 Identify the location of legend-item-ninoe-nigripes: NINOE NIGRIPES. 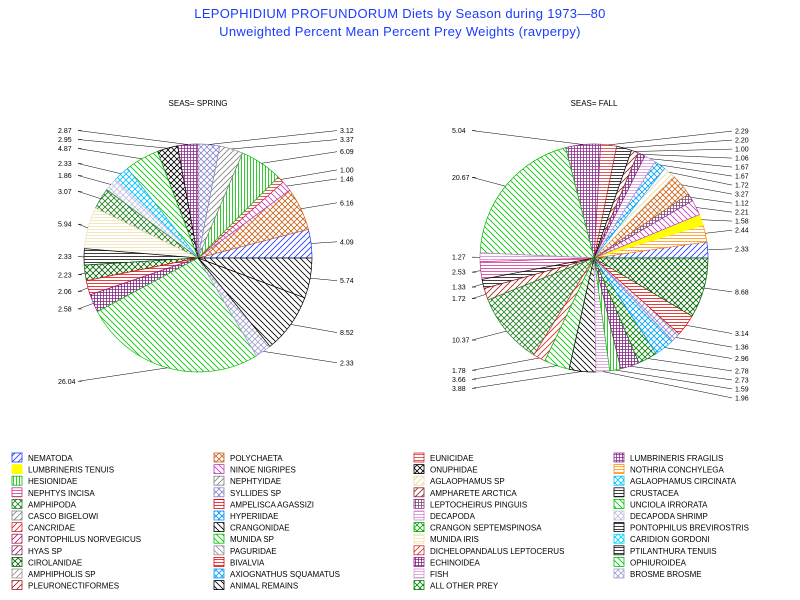
(254, 469).